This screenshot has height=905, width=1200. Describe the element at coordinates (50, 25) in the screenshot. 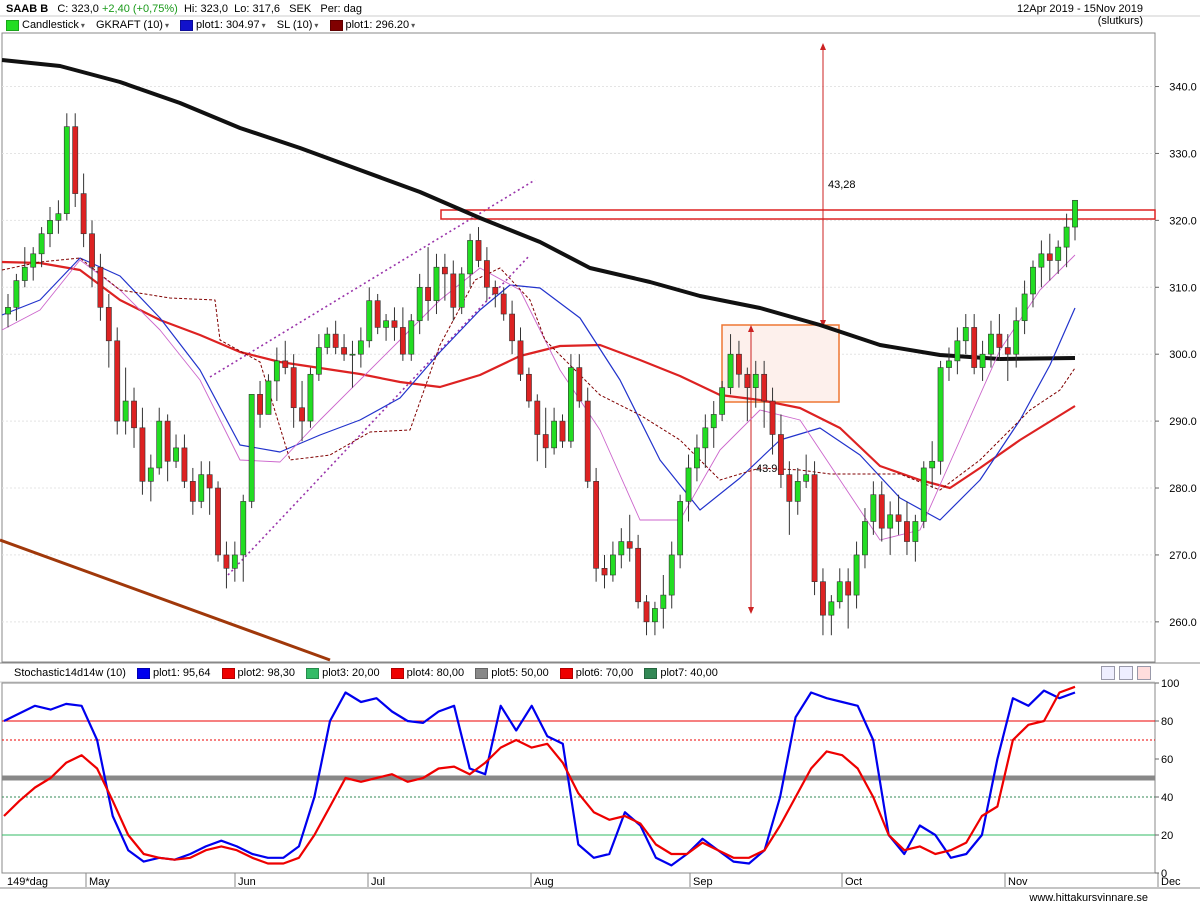

I see `toolbar-label: Candlestick` at that location.